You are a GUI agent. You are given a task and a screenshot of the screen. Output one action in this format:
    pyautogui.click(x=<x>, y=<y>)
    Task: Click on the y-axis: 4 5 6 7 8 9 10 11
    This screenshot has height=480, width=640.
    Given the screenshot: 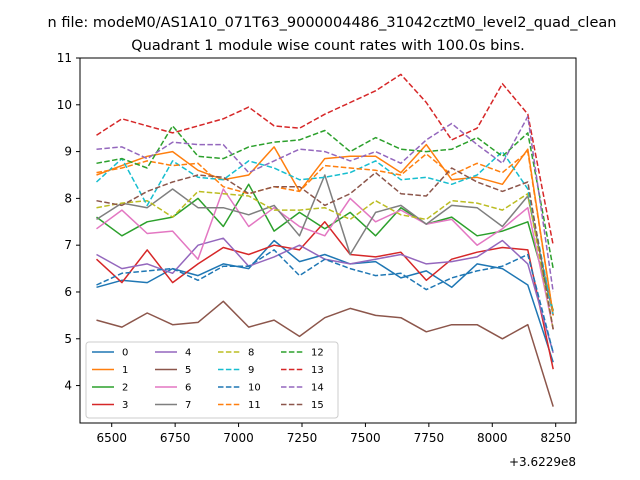 What is the action you would take?
    pyautogui.click(x=68, y=222)
    